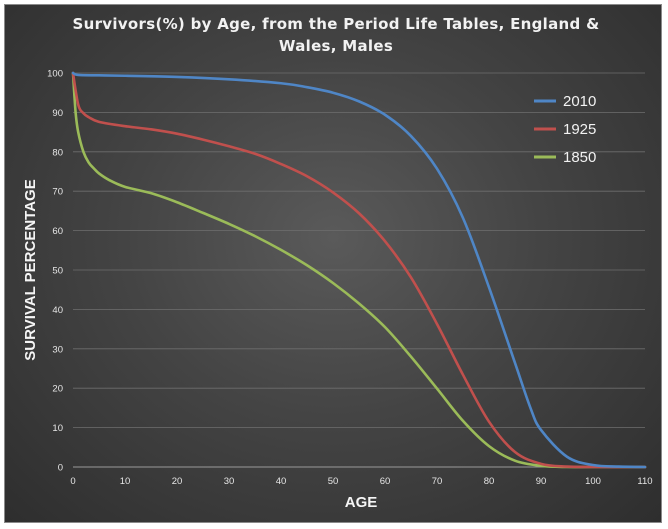  Describe the element at coordinates (336, 46) in the screenshot. I see `chart-title-line-2: Wales, Males` at that location.